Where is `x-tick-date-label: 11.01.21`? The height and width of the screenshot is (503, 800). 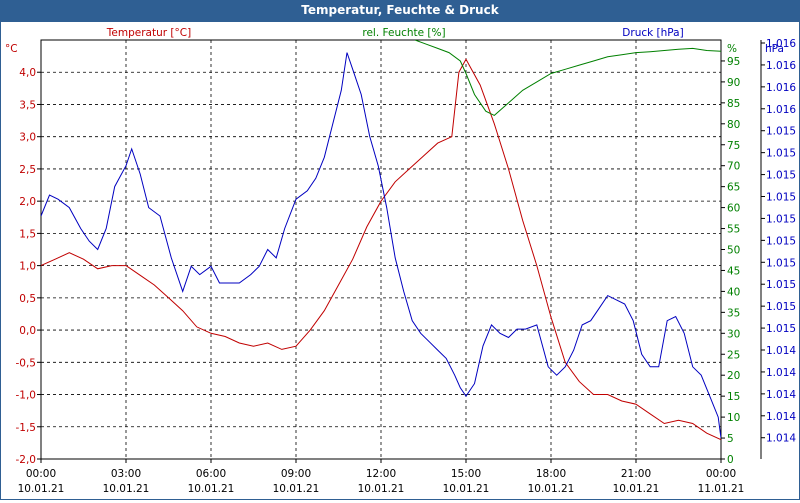
x-tick-date-label: 11.01.21 is located at coordinates (721, 489).